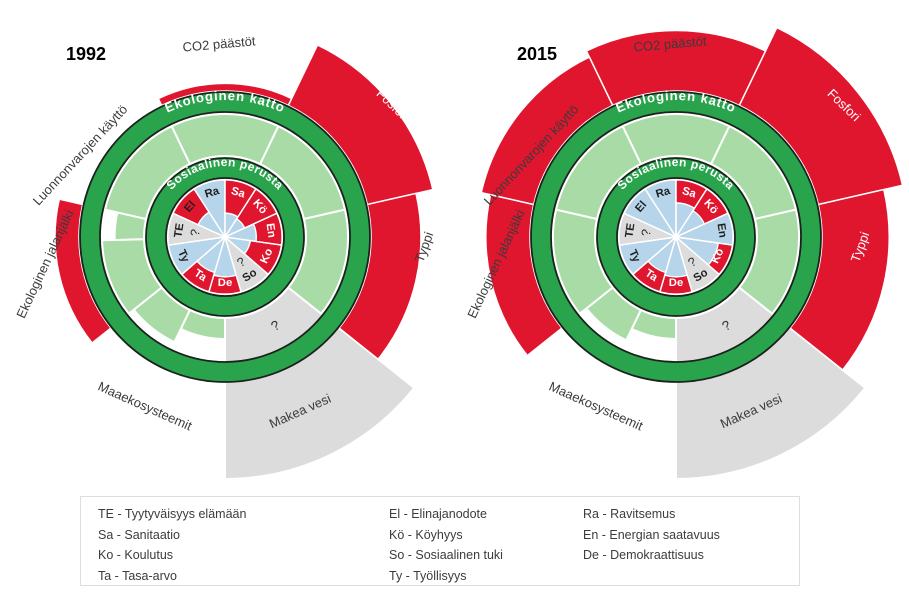 This screenshot has width=909, height=593. I want to click on legend-item-Kö: Kö - Köyhyys, so click(426, 534).